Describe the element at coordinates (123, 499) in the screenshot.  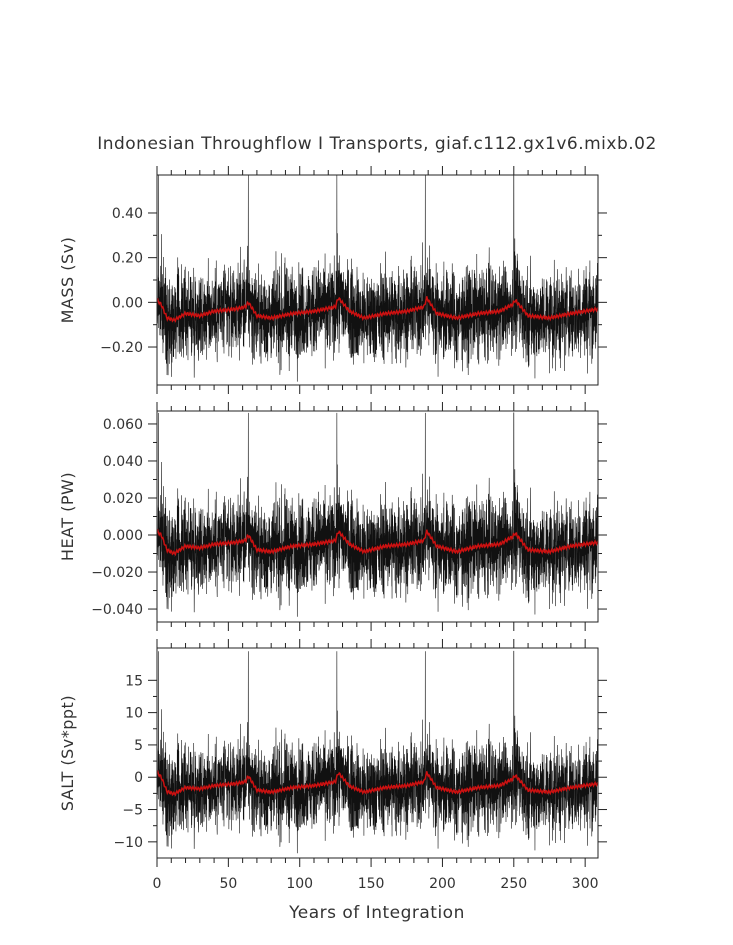
I see `y-tick-label: 0.020` at that location.